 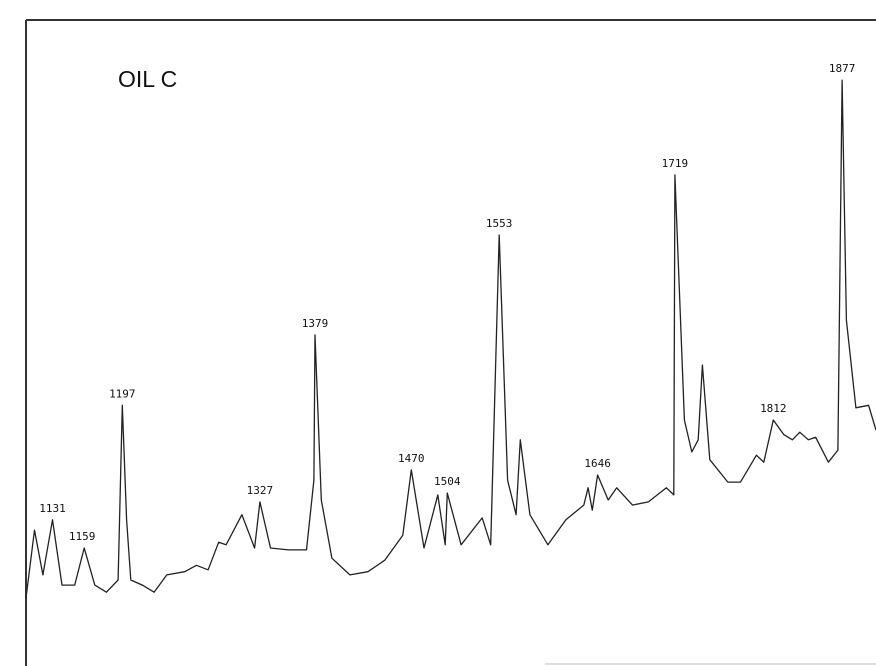 I want to click on peak-label: 1197, so click(x=122, y=393).